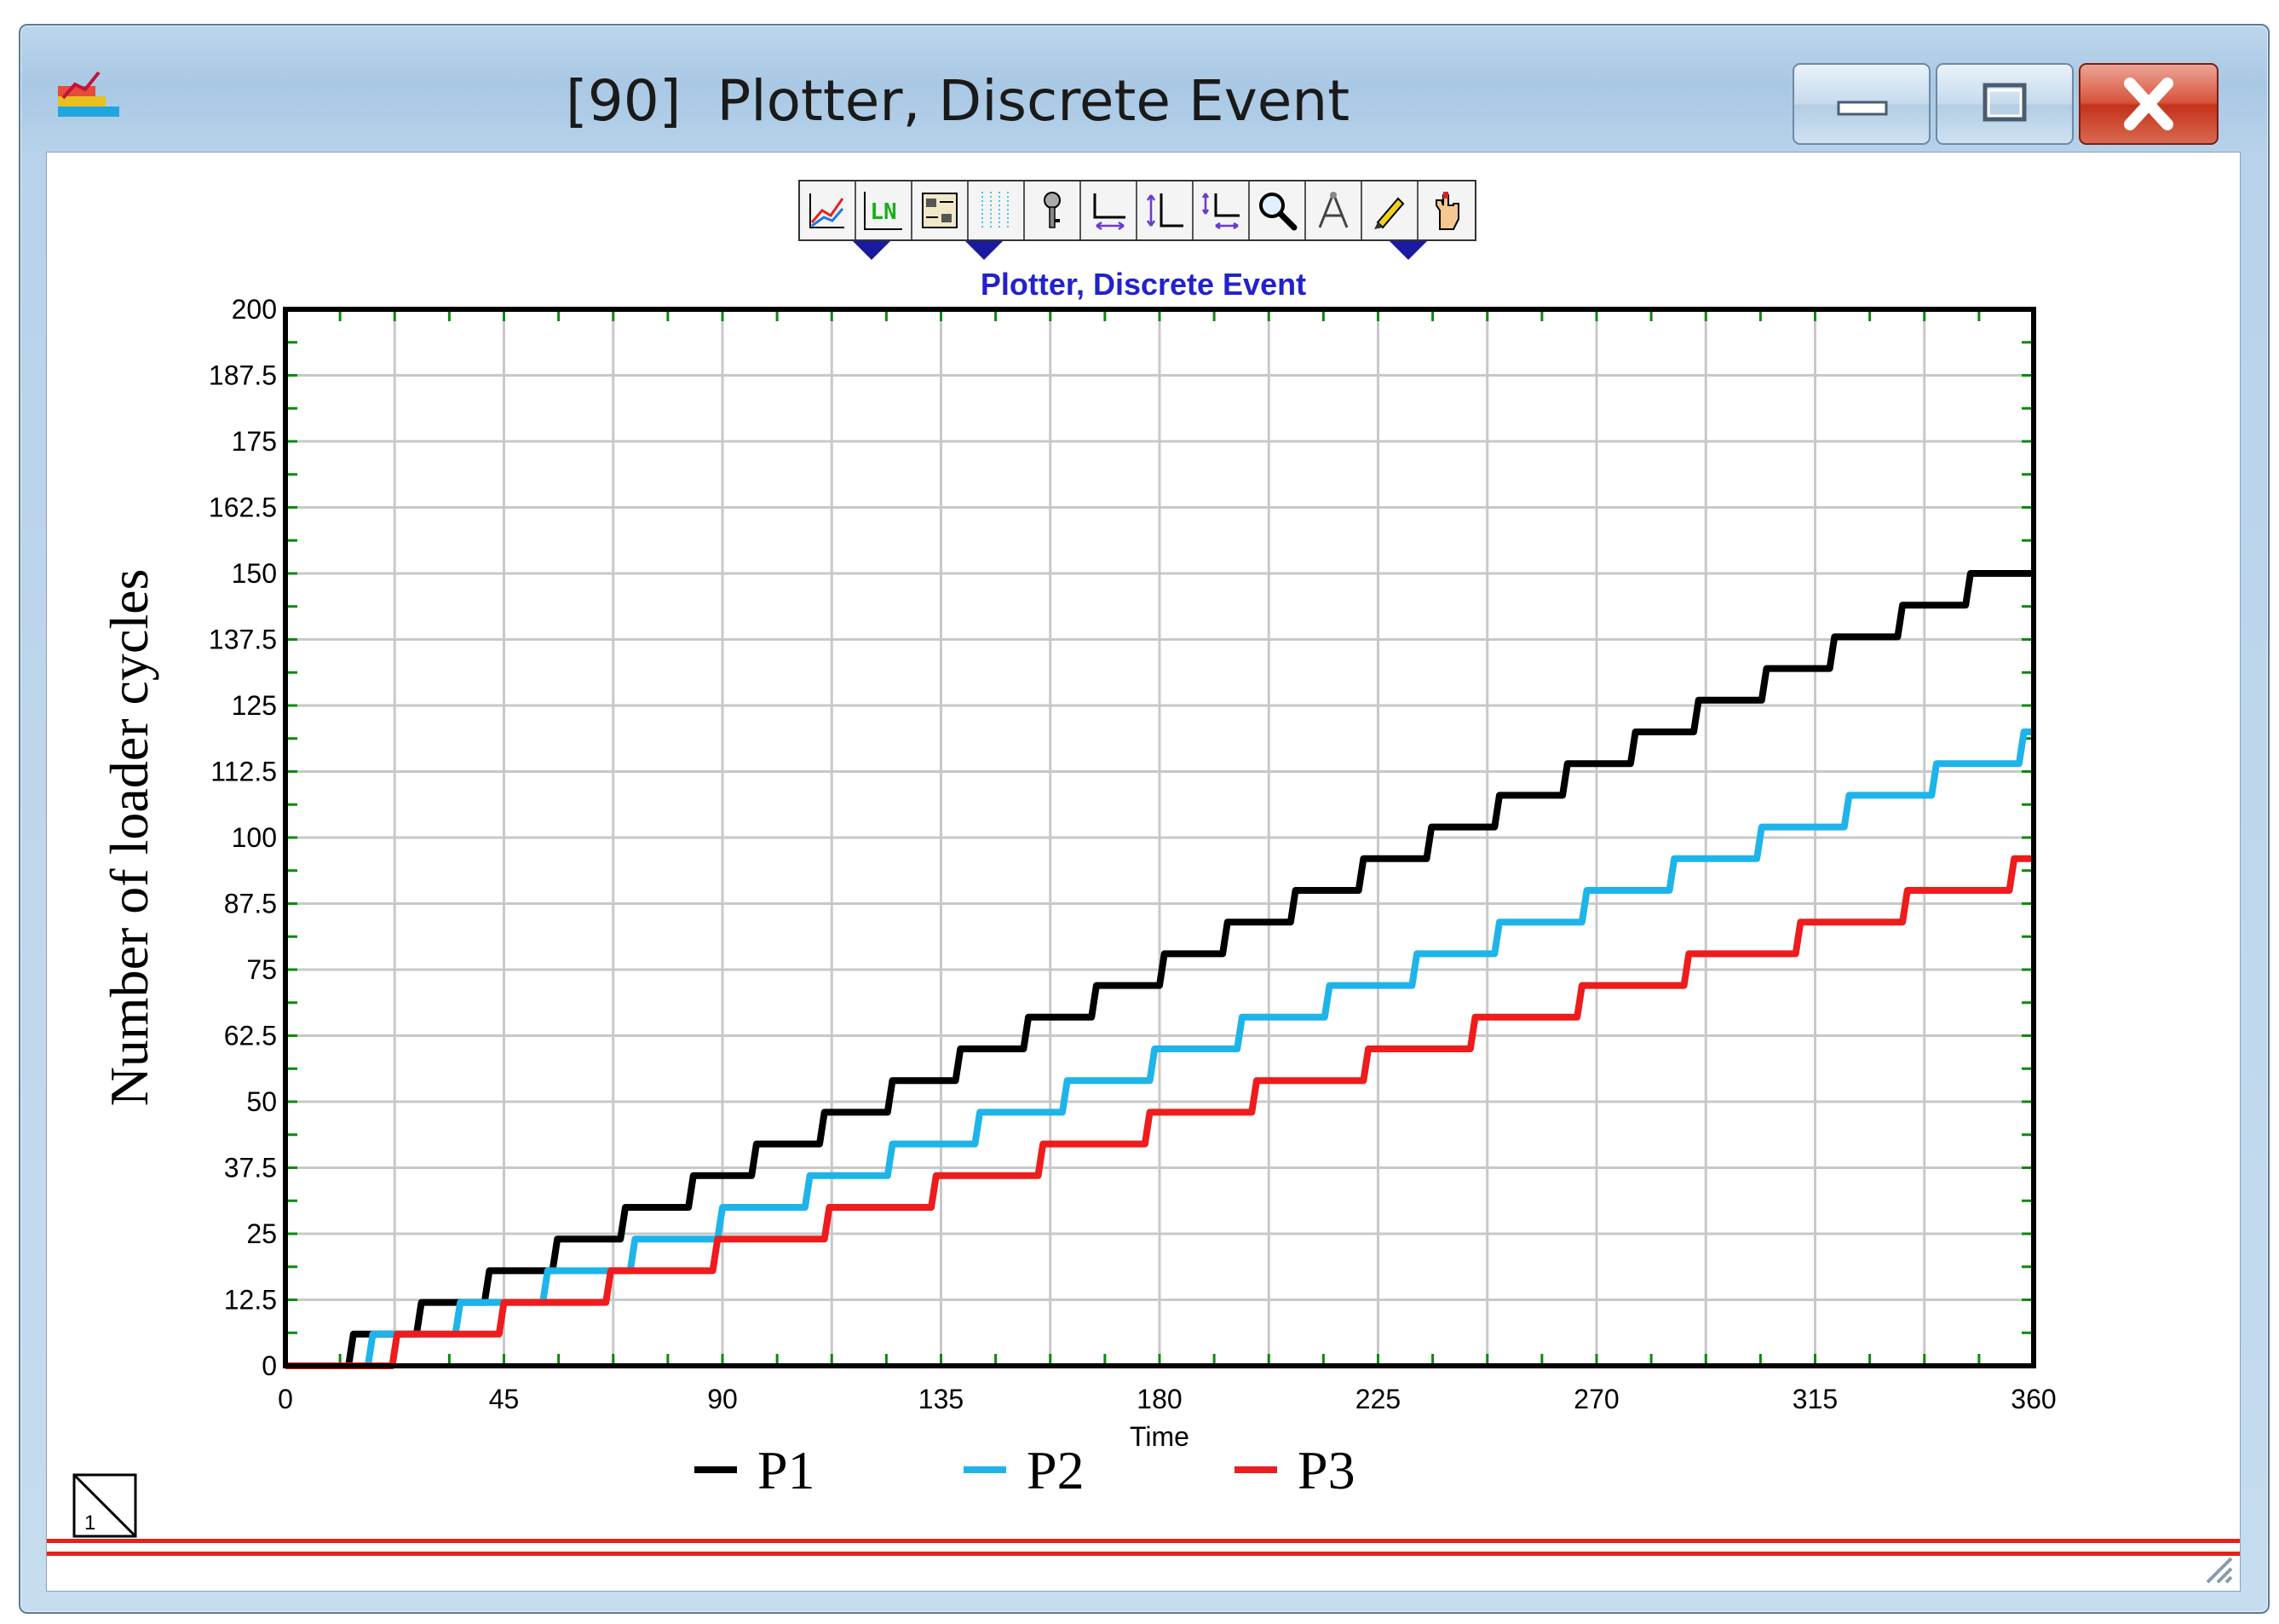 Image resolution: width=2279 pixels, height=1624 pixels. Describe the element at coordinates (261, 969) in the screenshot. I see `y-tick-label: 75` at that location.